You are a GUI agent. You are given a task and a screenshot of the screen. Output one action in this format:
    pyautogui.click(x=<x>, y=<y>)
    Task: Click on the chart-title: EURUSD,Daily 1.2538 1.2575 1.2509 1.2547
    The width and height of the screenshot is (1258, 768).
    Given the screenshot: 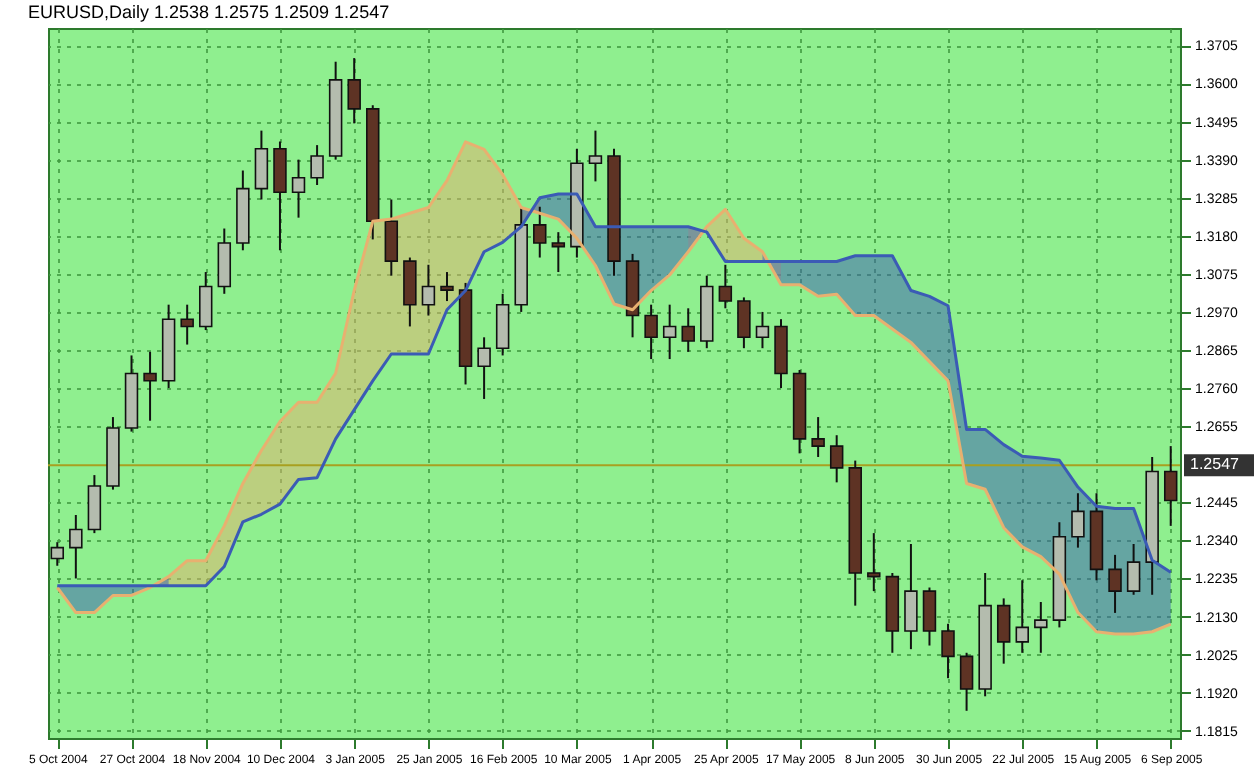 What is the action you would take?
    pyautogui.click(x=208, y=12)
    